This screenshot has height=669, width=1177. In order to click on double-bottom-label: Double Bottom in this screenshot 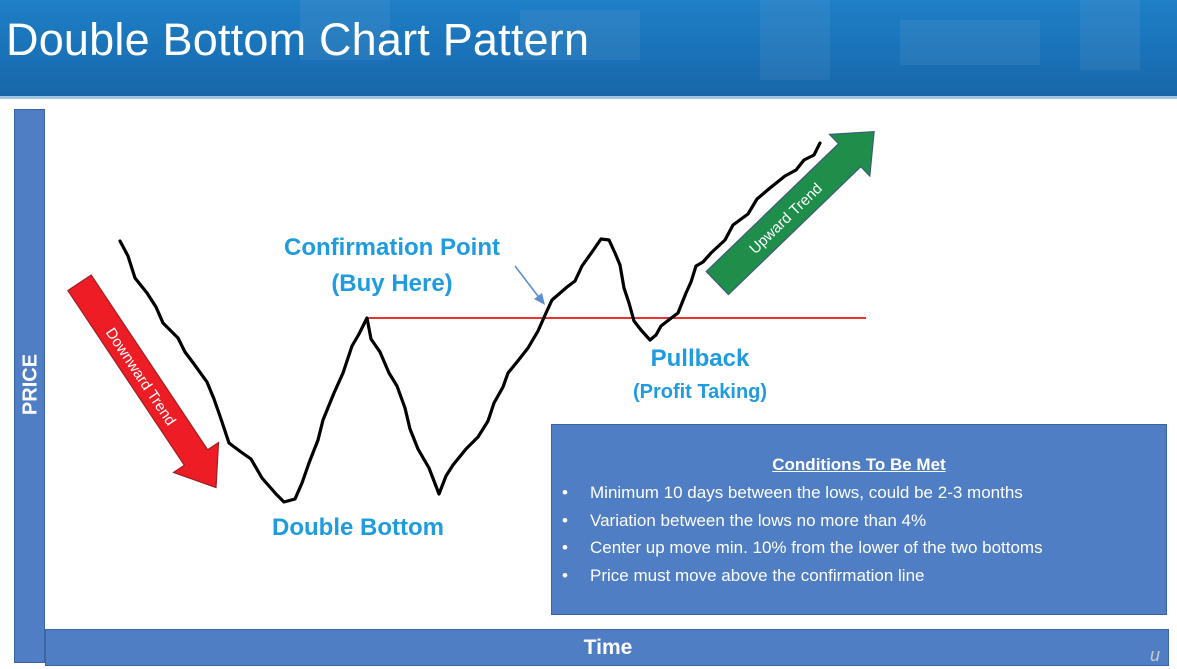, I will do `click(358, 527)`.